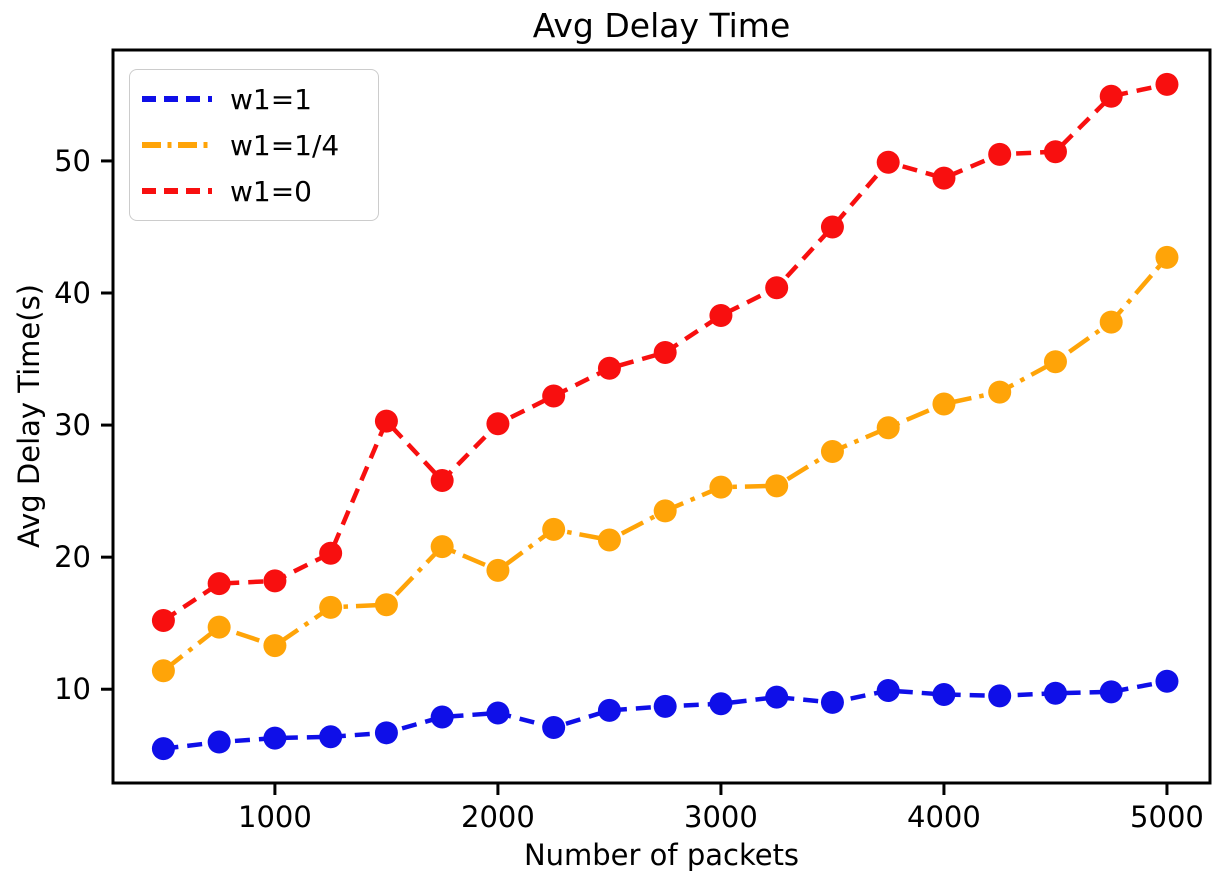 This screenshot has height=888, width=1222. What do you see at coordinates (163, 621) in the screenshot?
I see `data-point-w1=0-0` at bounding box center [163, 621].